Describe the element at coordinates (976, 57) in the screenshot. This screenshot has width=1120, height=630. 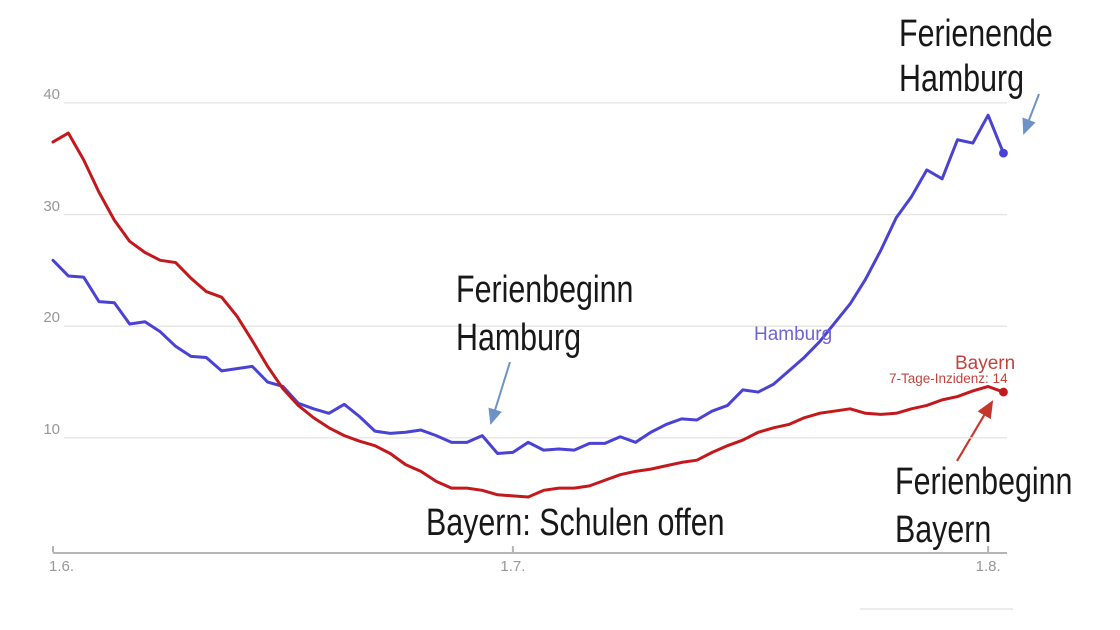
I see `annotation-ferienende-hamburg: Ferienende Hamburg` at that location.